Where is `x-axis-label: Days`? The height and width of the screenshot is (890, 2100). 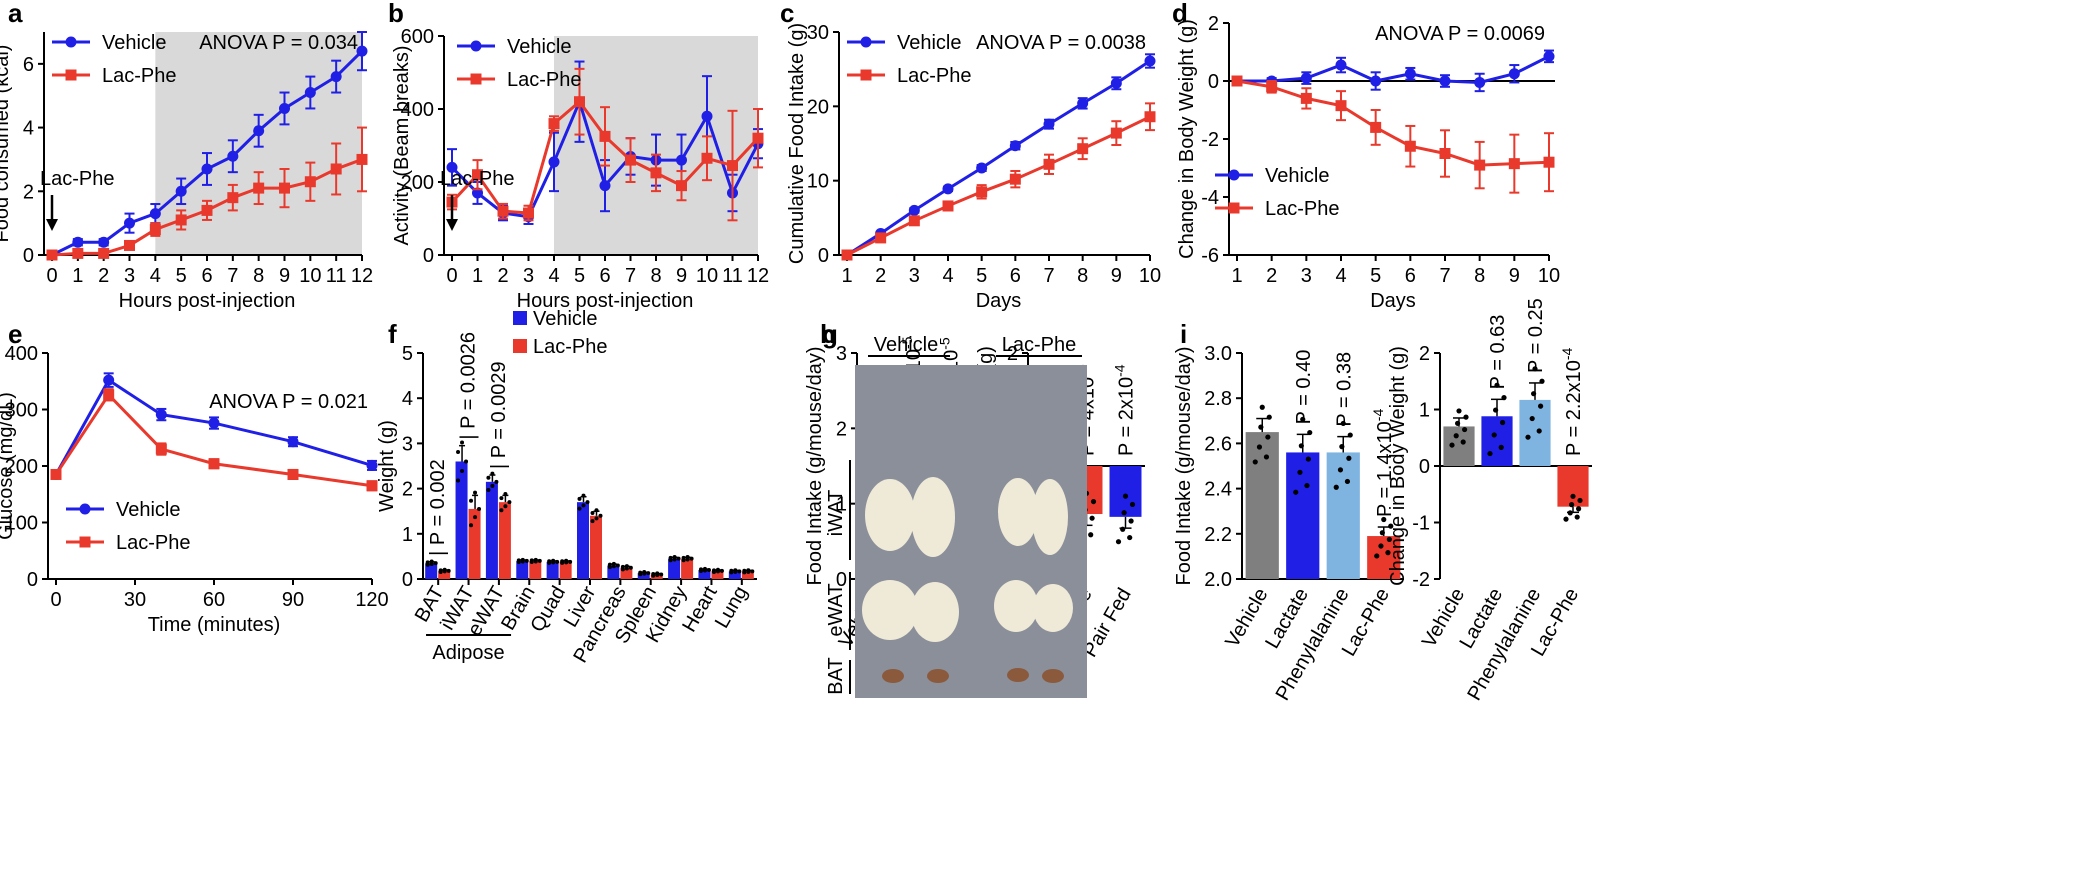 x-axis-label: Days is located at coordinates (999, 301).